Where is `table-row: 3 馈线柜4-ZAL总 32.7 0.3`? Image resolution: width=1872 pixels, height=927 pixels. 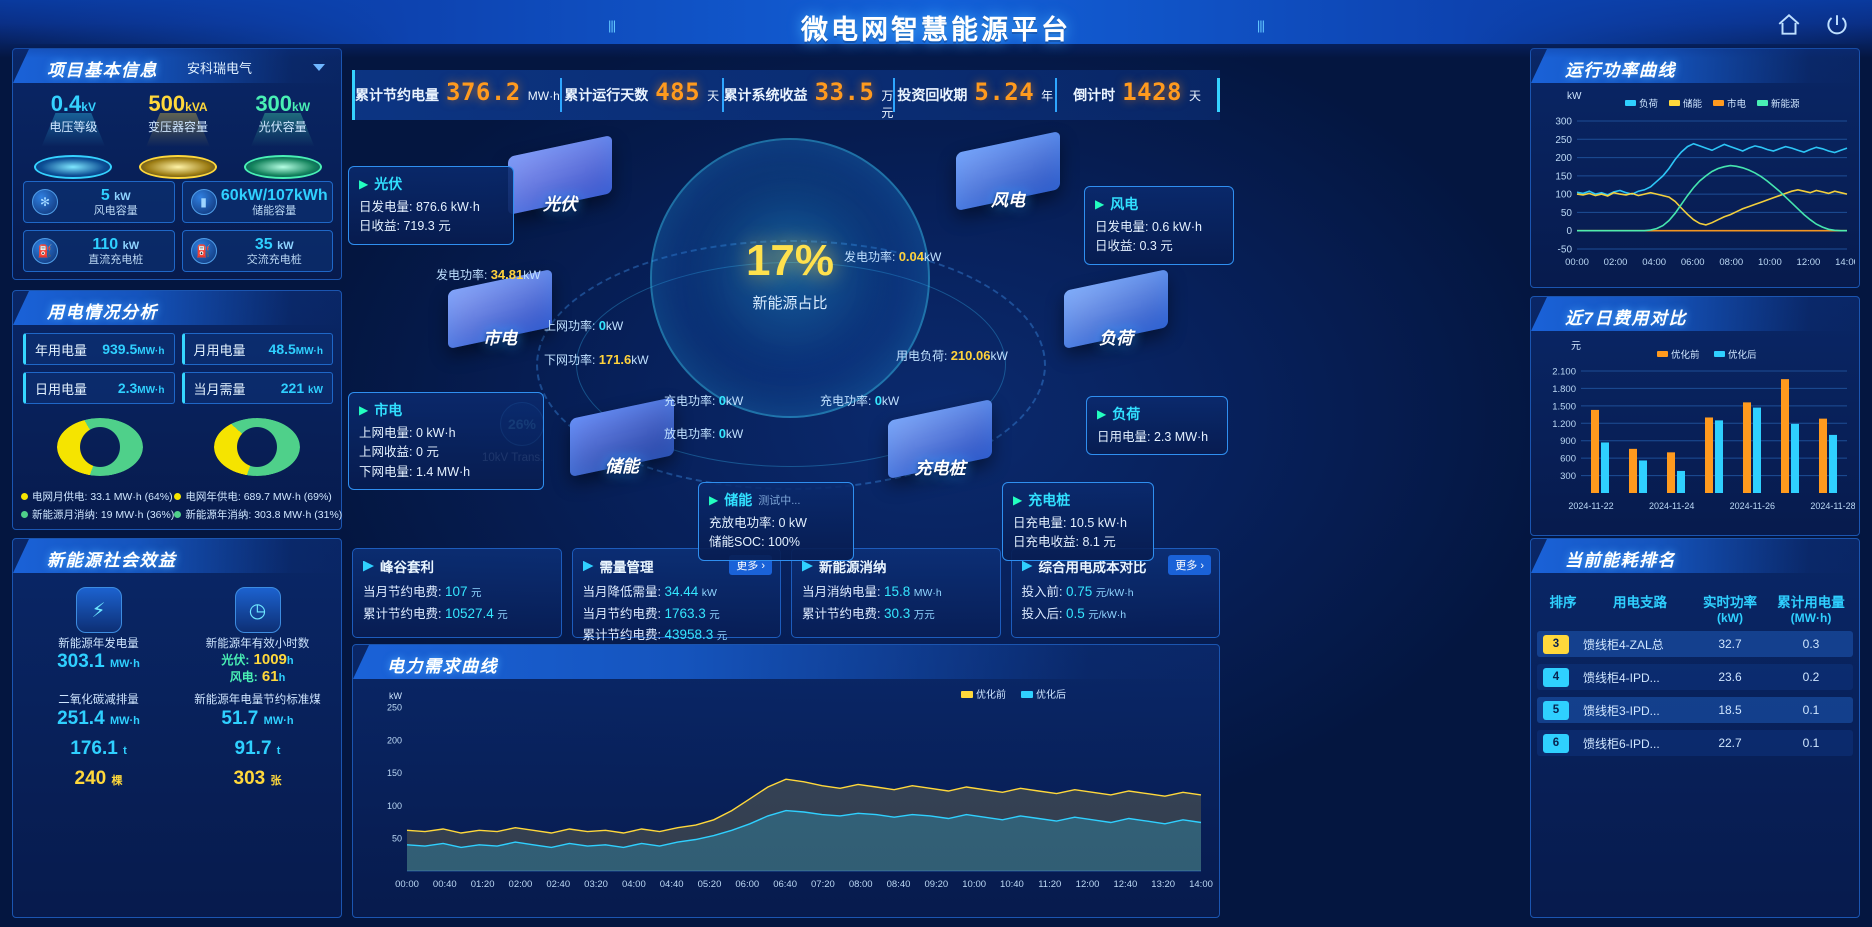 table-row: 3 馈线柜4-ZAL总 32.7 0.3 is located at coordinates (1695, 644).